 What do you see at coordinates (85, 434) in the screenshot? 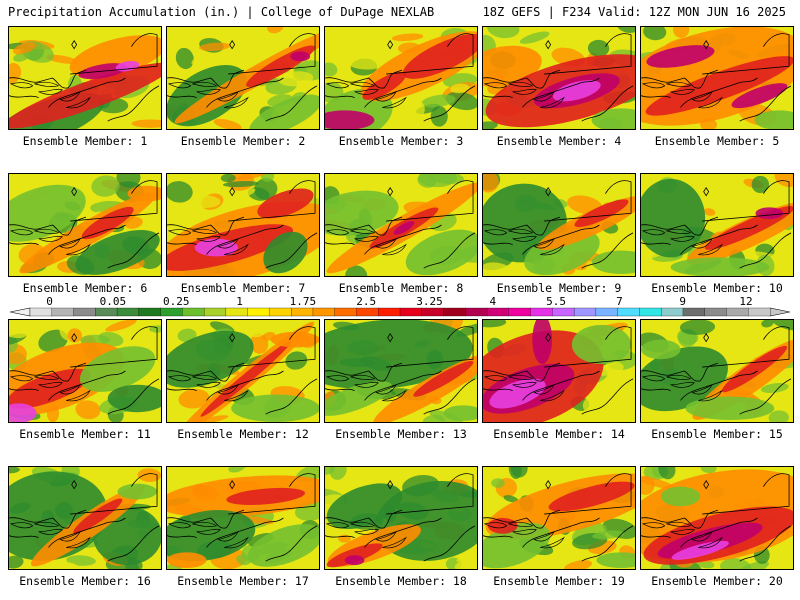
I see `ensemble-member-label-11: Ensemble Member: 11` at bounding box center [85, 434].